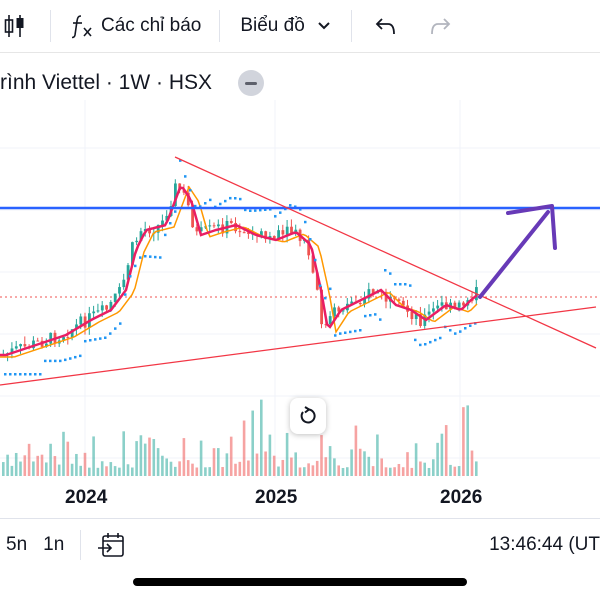  Describe the element at coordinates (86, 497) in the screenshot. I see `x-axis-label: 2024` at that location.